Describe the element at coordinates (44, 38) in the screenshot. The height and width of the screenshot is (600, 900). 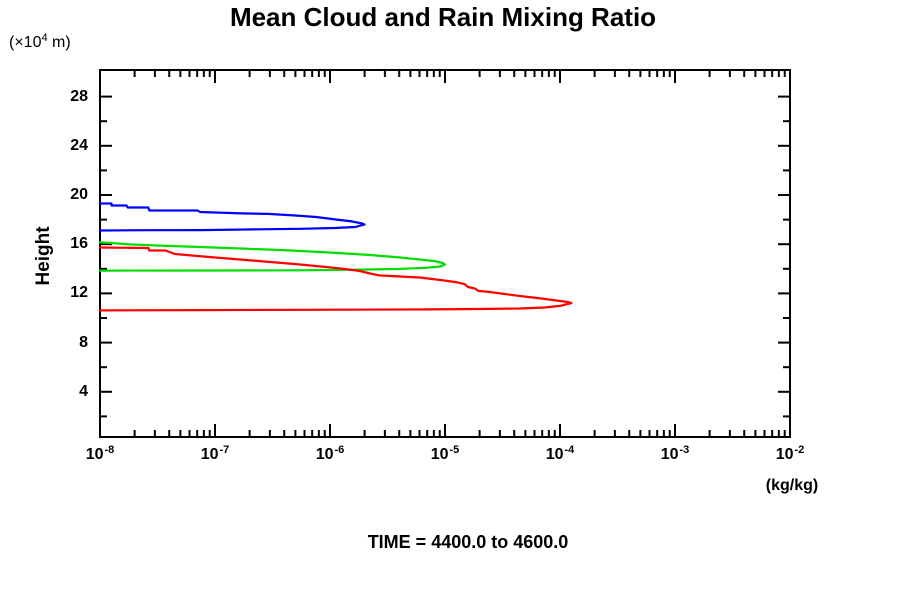
I see `y-axis-unit-exponent: 4` at that location.